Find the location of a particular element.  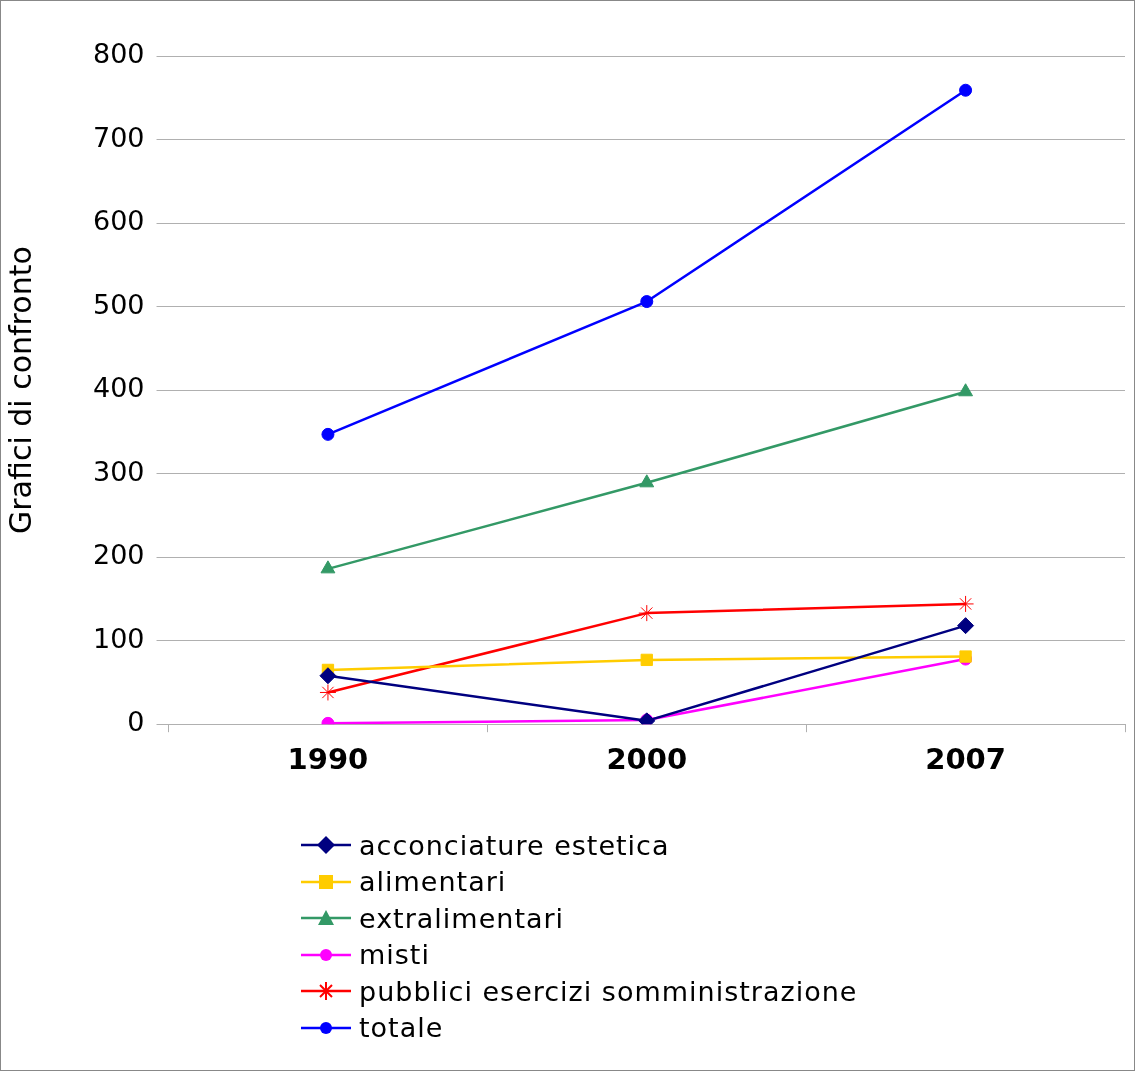

x-tick-label: 2000 is located at coordinates (647, 759).